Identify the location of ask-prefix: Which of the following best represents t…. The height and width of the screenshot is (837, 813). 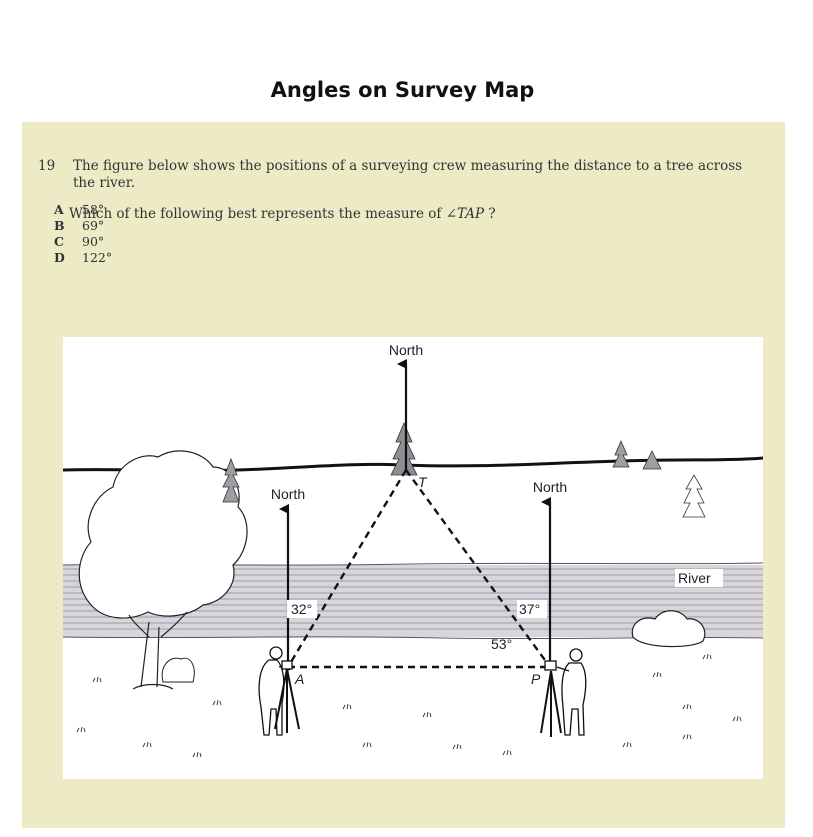
(257, 214).